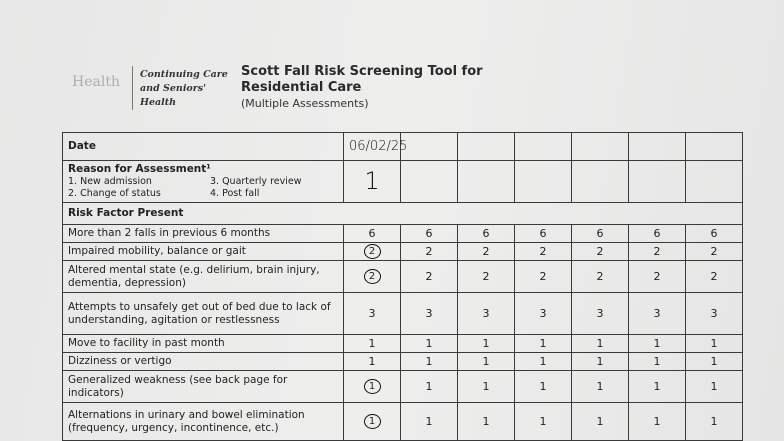  Describe the element at coordinates (203, 343) in the screenshot. I see `risk-factor-label: Move to facility in past month` at that location.